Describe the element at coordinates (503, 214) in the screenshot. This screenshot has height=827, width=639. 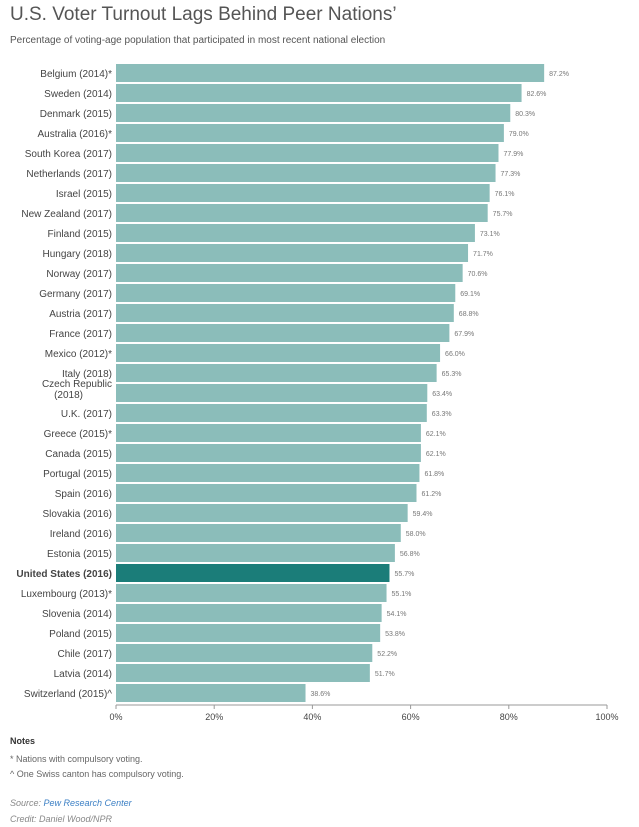
I see `value-label: 75.7%` at that location.